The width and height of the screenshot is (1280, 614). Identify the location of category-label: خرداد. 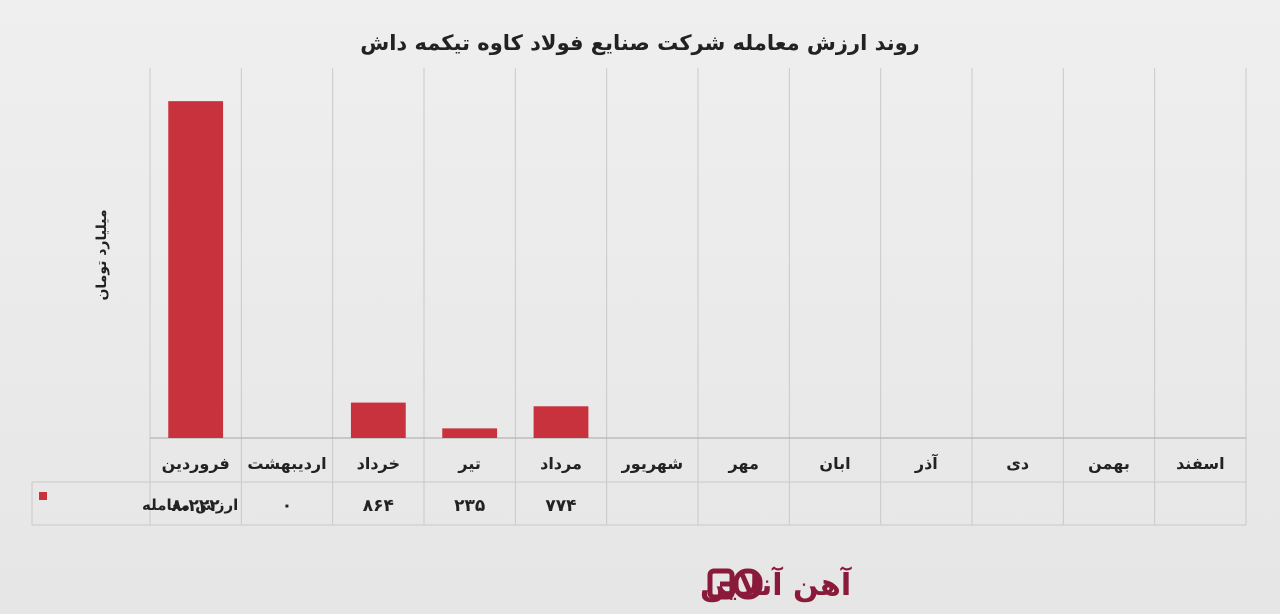
(378, 463).